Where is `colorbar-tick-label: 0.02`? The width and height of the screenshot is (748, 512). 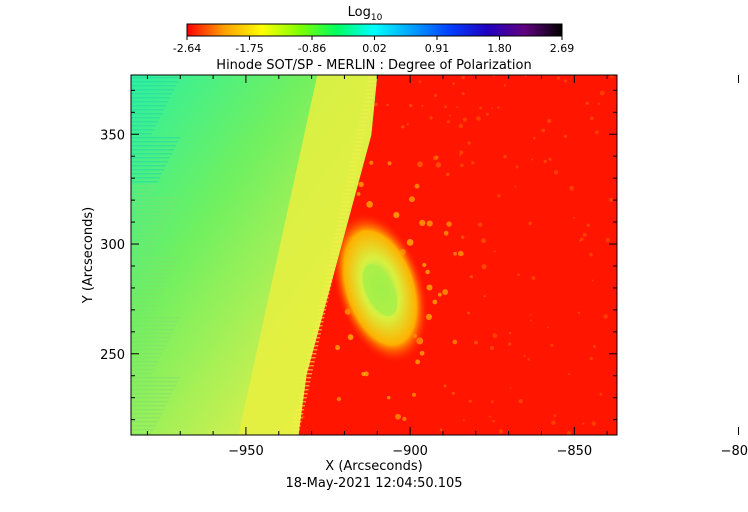 colorbar-tick-label: 0.02 is located at coordinates (374, 48).